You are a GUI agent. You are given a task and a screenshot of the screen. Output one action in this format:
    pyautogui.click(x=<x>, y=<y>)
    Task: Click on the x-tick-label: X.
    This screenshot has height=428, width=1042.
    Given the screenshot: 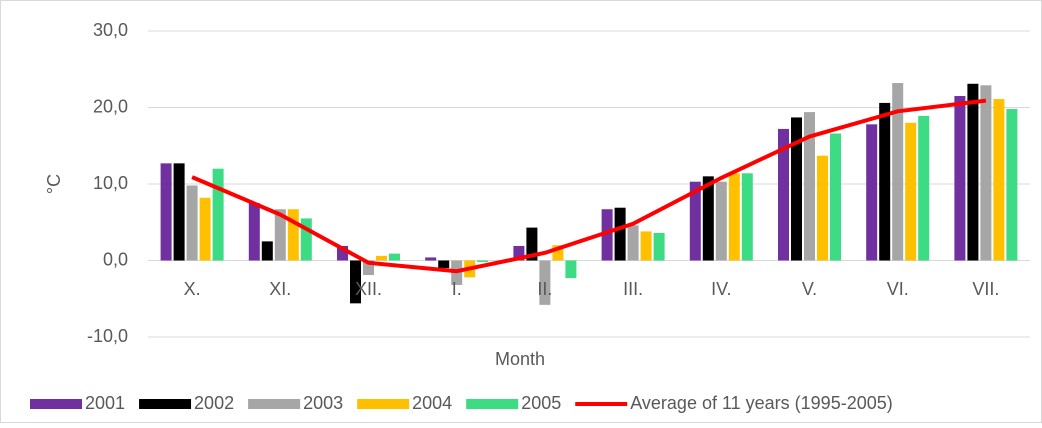 What is the action you would take?
    pyautogui.click(x=192, y=289)
    